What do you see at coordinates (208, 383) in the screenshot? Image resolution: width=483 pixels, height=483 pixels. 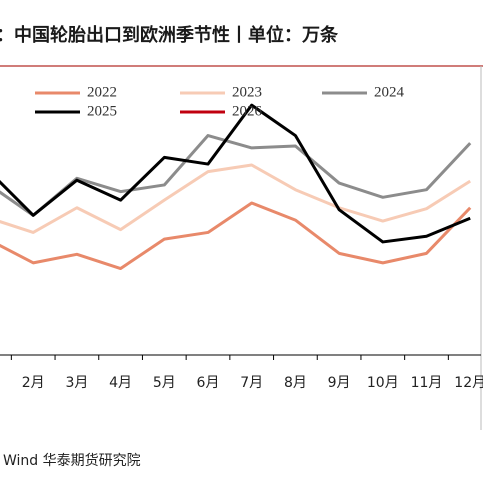 I see `x-tick-label: 6月` at bounding box center [208, 383].